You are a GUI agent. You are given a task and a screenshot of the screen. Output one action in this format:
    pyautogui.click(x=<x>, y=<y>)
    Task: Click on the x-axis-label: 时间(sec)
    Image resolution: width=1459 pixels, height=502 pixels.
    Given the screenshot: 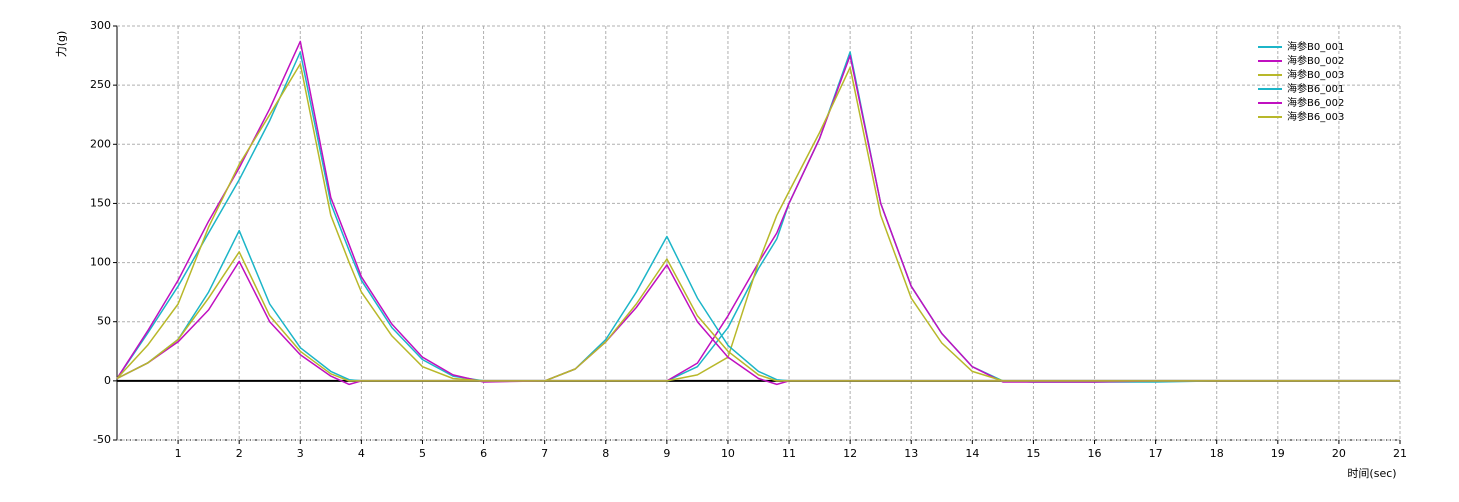 What is the action you would take?
    pyautogui.click(x=1371, y=473)
    